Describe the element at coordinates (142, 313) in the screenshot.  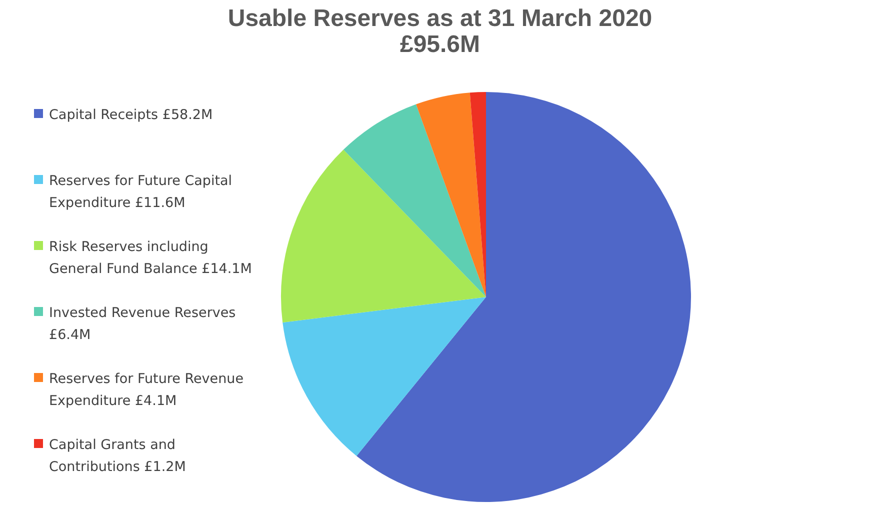
I see `legend-label: Invested Revenue Reserves` at that location.